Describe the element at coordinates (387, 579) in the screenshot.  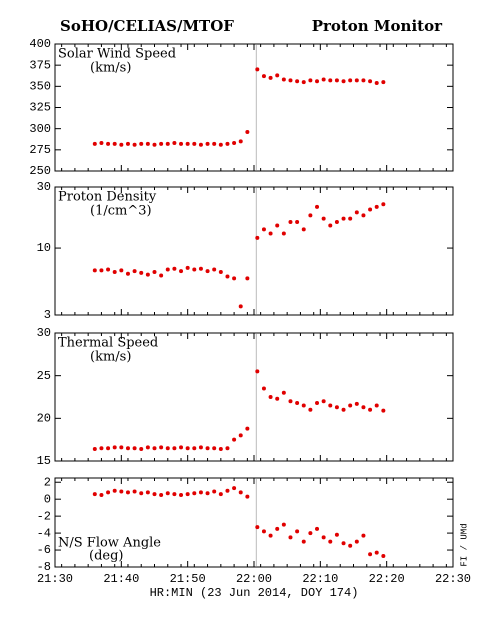
I see `x-tick-label: 22:20` at that location.